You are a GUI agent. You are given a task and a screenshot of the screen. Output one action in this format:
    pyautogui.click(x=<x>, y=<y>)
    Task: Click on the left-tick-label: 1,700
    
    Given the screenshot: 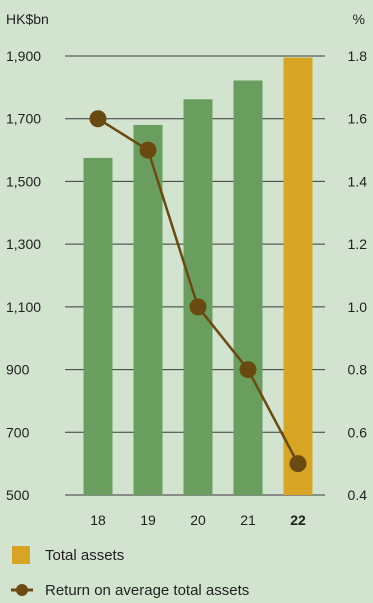 What is the action you would take?
    pyautogui.click(x=23, y=119)
    